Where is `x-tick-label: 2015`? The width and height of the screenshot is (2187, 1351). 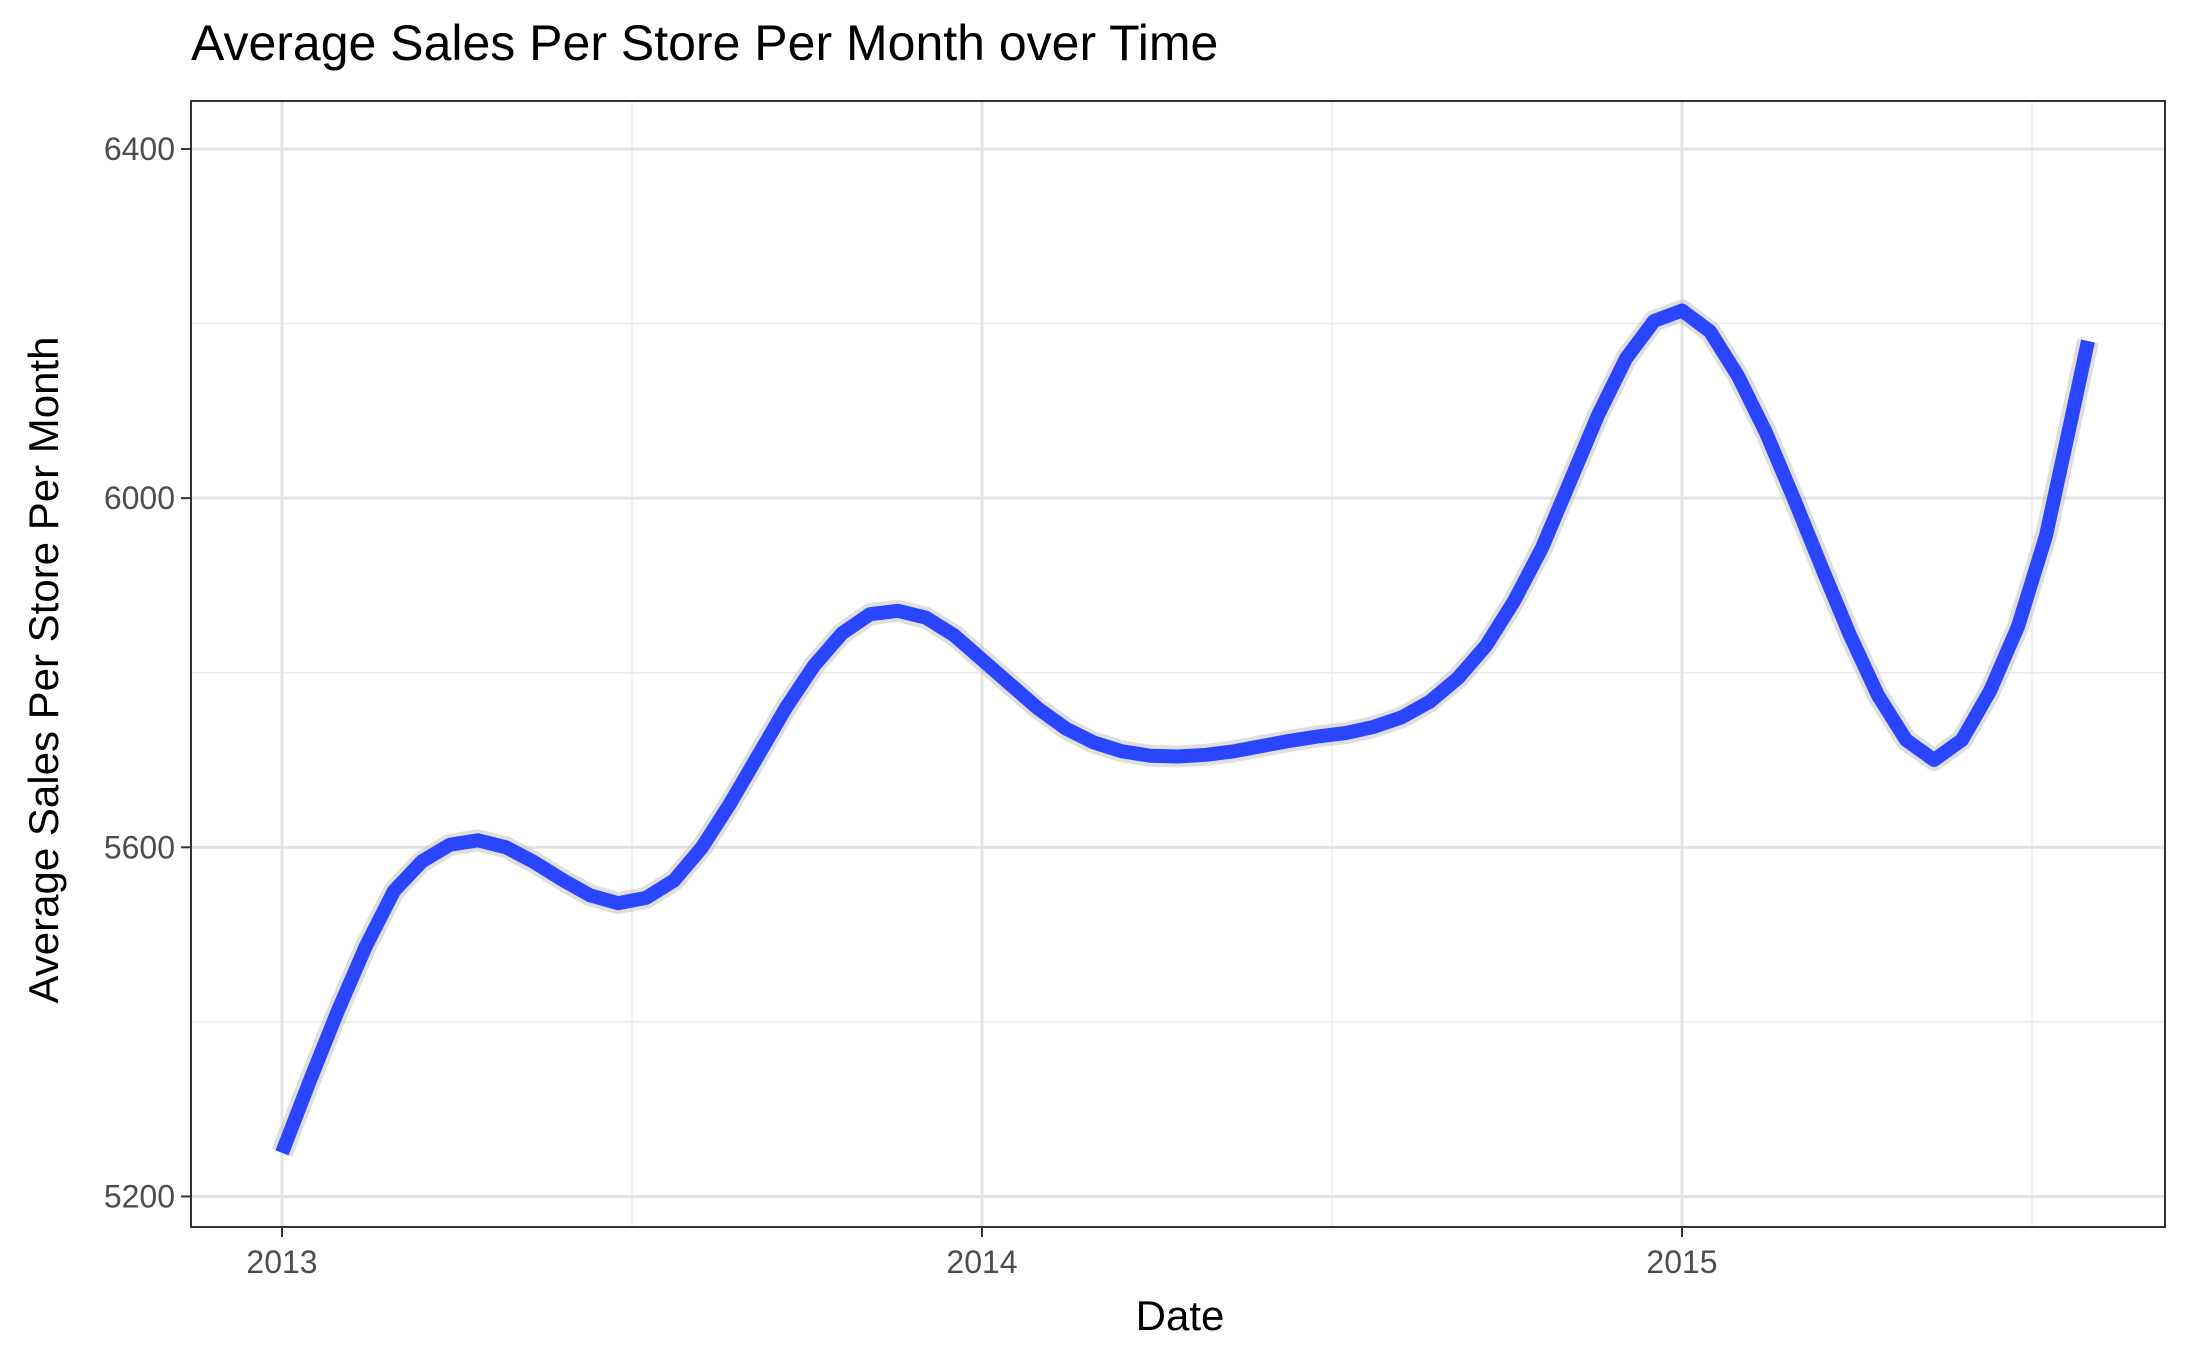
x-tick-label: 2015 is located at coordinates (1681, 1262).